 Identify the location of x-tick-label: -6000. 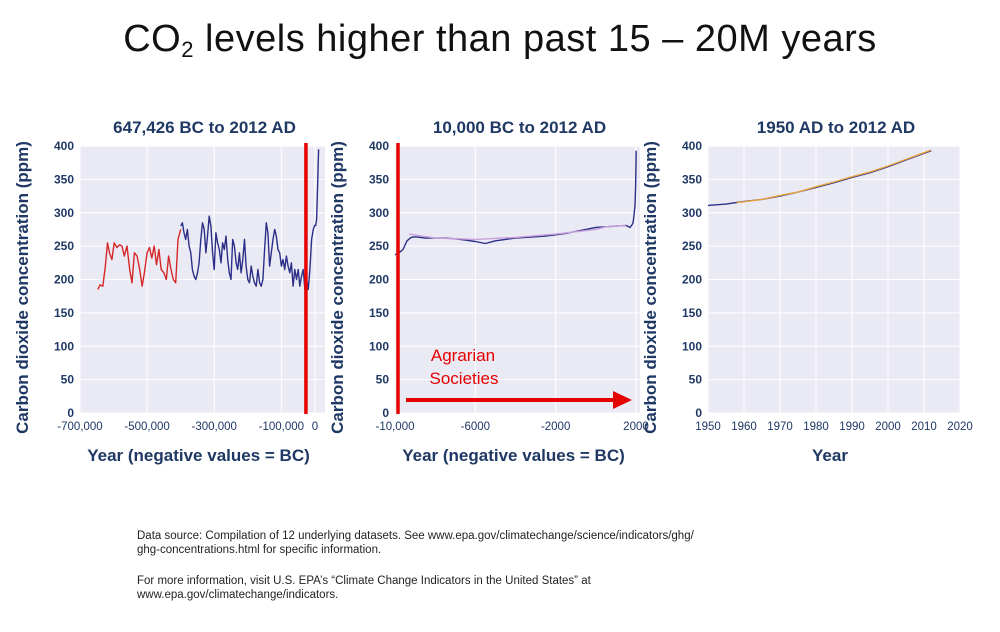
(475, 427).